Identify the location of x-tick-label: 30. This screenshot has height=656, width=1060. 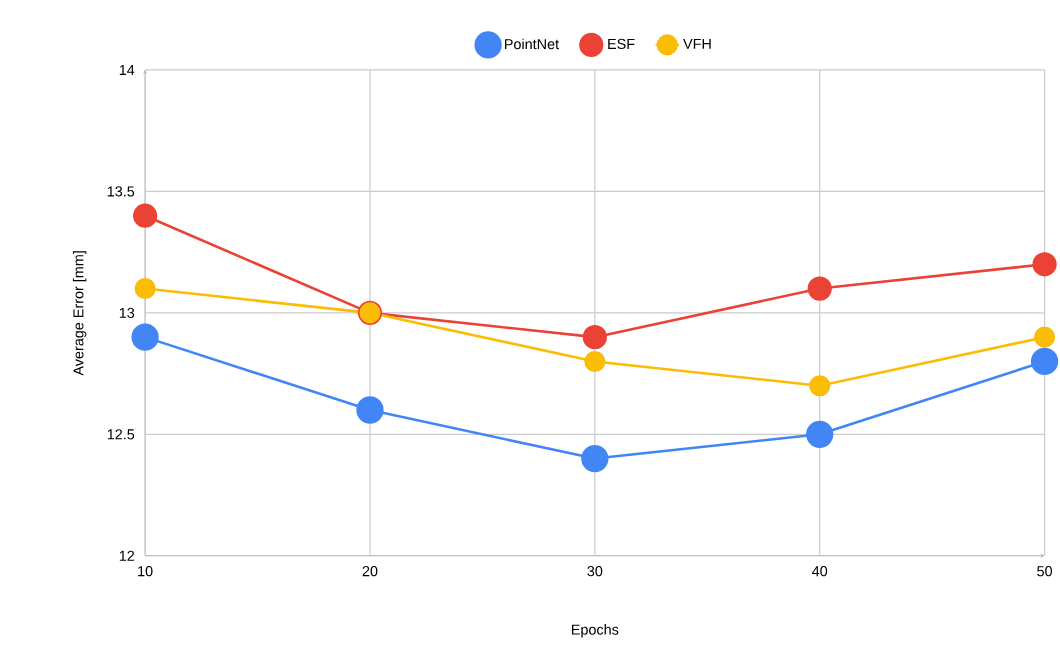
(595, 571).